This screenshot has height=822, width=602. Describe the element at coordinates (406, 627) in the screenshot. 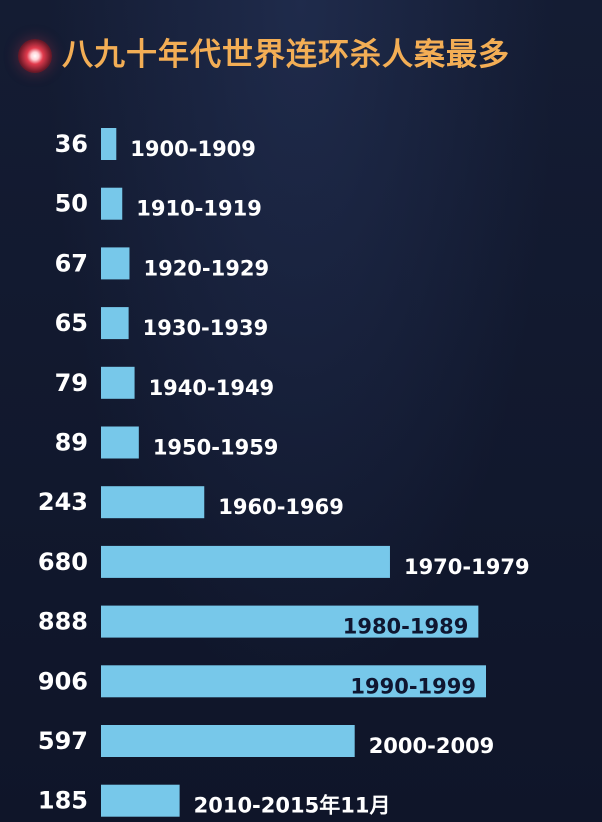

I see `category-label: 1980-1989` at that location.